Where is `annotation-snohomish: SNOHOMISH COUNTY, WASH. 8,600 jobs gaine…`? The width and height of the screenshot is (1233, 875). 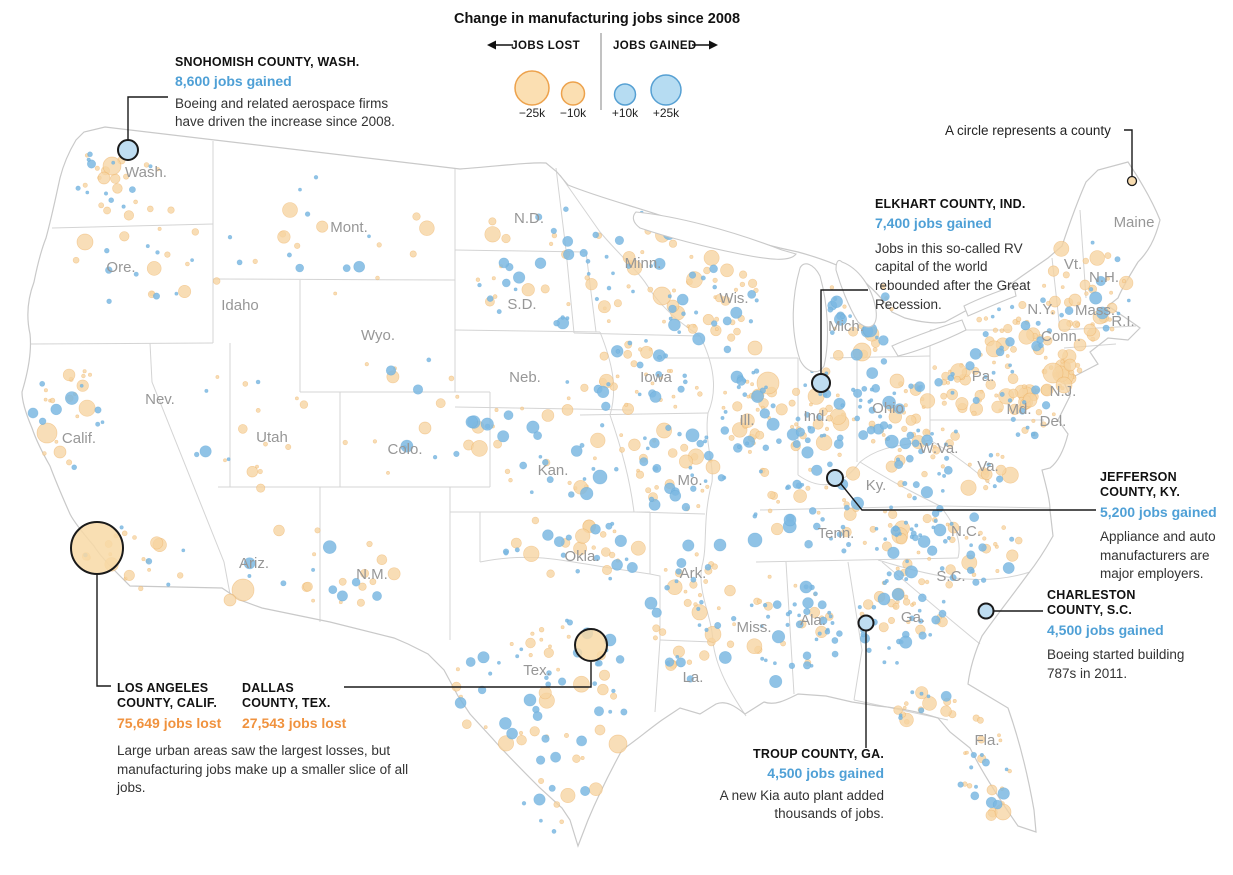
annotation-snohomish: SNOHOMISH COUNTY, WASH. 8,600 jobs gaine… is located at coordinates (295, 93).